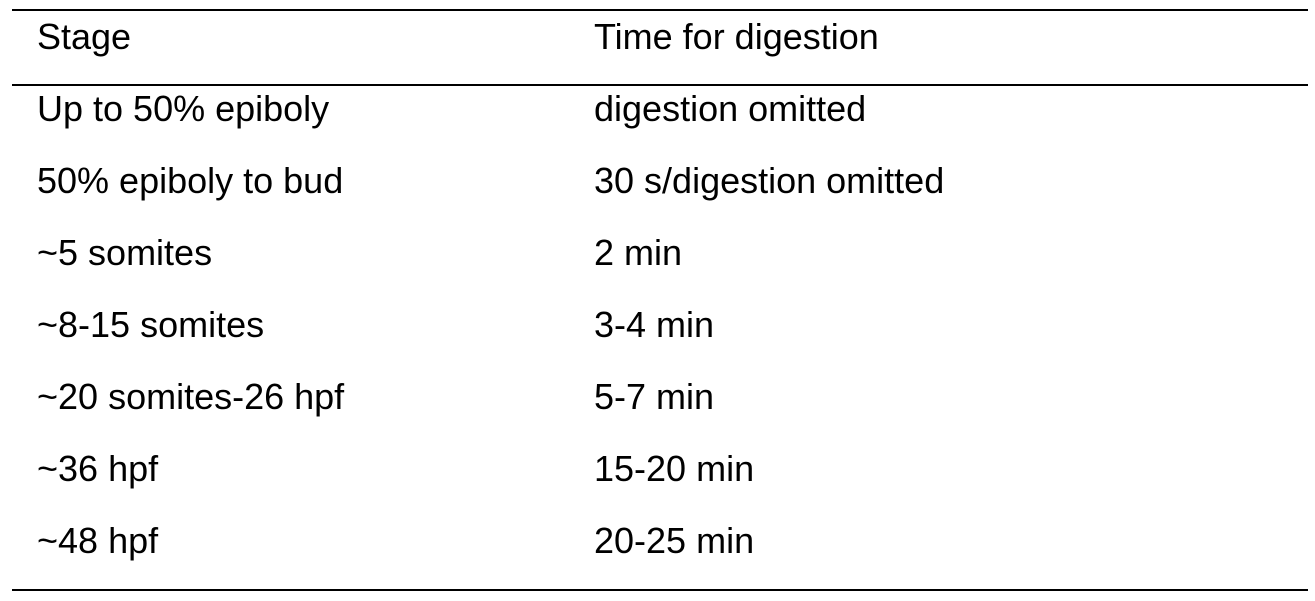 The width and height of the screenshot is (1315, 601). I want to click on table-cell: 3-4 min, so click(654, 324).